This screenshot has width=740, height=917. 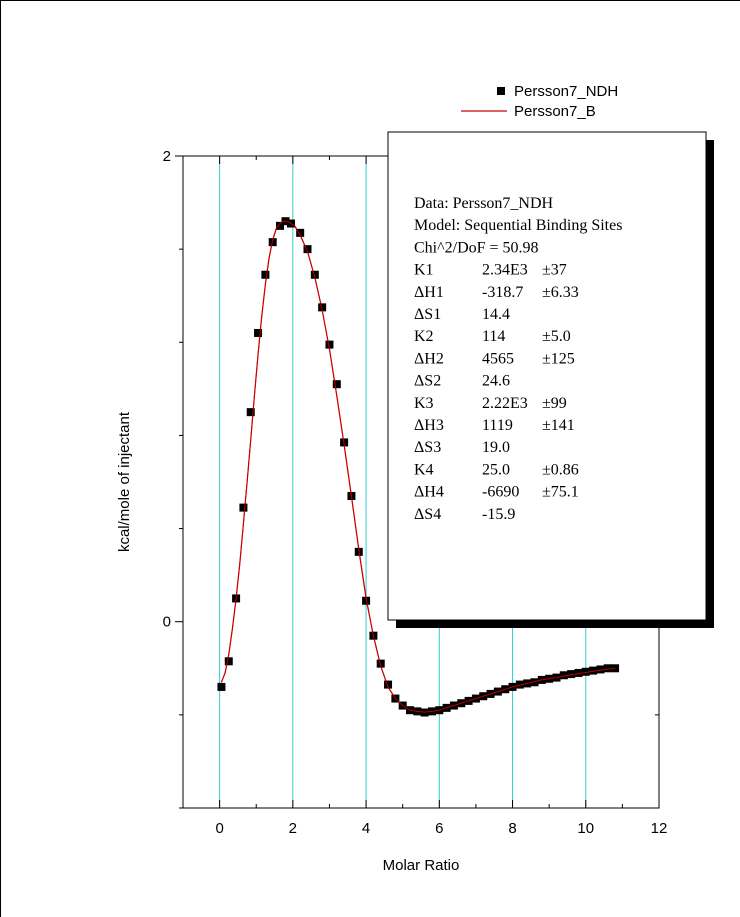 What do you see at coordinates (484, 203) in the screenshot?
I see `results-line: Data: Persson7_NDH` at bounding box center [484, 203].